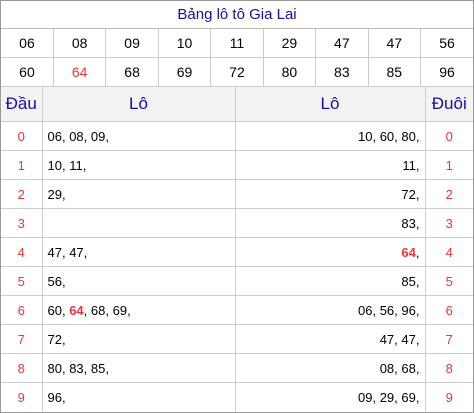  I want to click on lo-right-cell: 47, 47,, so click(330, 339).